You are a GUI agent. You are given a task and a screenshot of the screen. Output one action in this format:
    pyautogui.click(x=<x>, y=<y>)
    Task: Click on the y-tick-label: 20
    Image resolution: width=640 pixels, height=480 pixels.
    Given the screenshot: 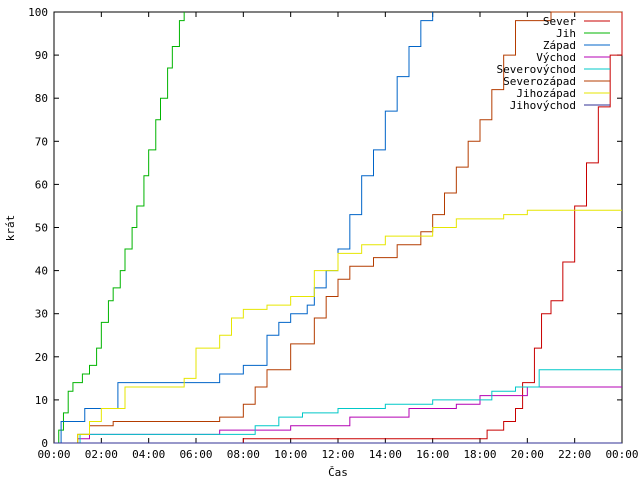 What is the action you would take?
    pyautogui.click(x=41, y=357)
    